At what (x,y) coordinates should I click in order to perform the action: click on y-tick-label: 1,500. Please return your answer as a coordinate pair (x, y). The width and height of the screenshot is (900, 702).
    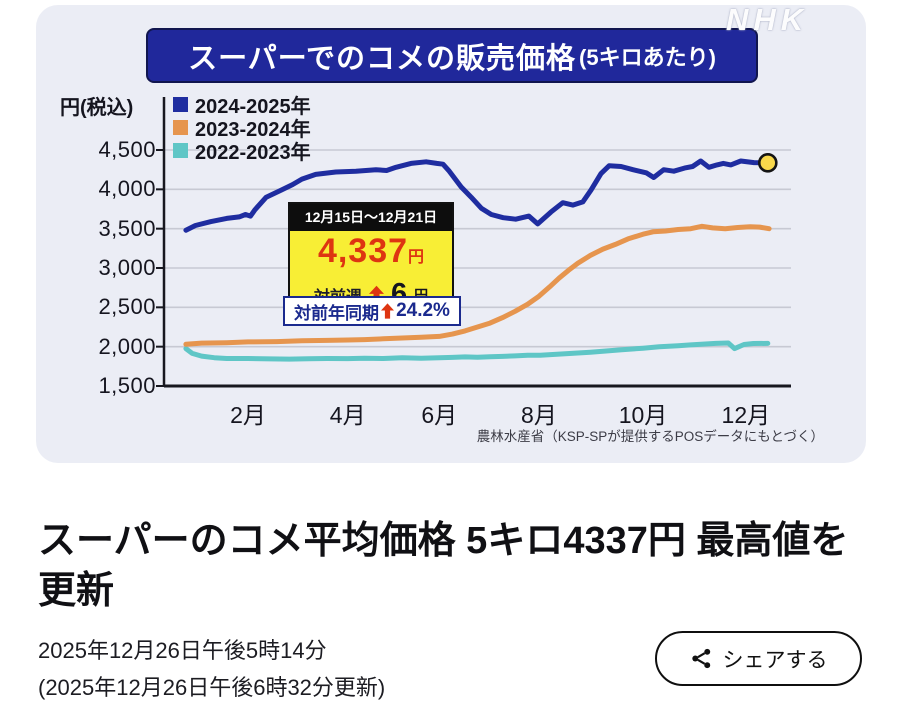
    Looking at the image, I should click on (127, 385).